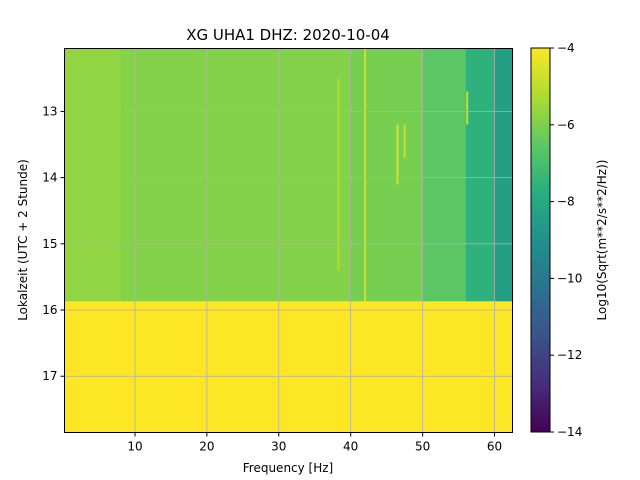 The height and width of the screenshot is (480, 640). I want to click on y-tick-label: 16, so click(49, 310).